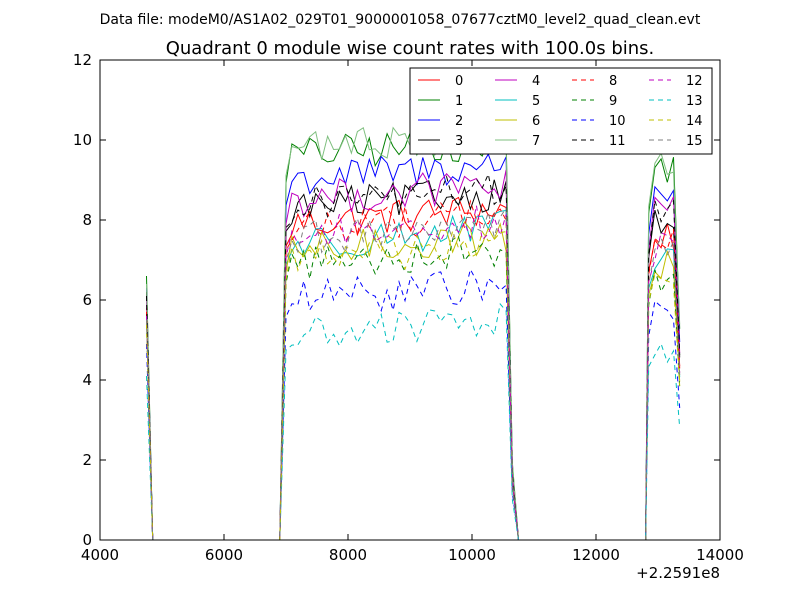  What do you see at coordinates (87, 220) in the screenshot?
I see `y-tick-label: 8` at bounding box center [87, 220].